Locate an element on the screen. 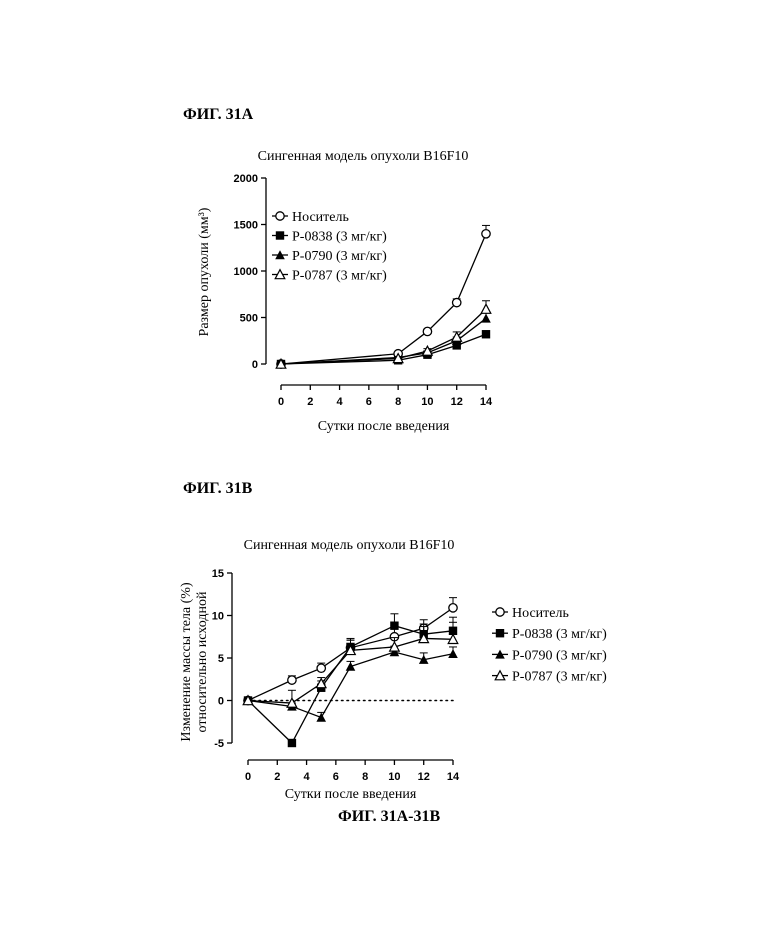  chart-title: Сингенная модель опухоли B16F10 is located at coordinates (349, 545).